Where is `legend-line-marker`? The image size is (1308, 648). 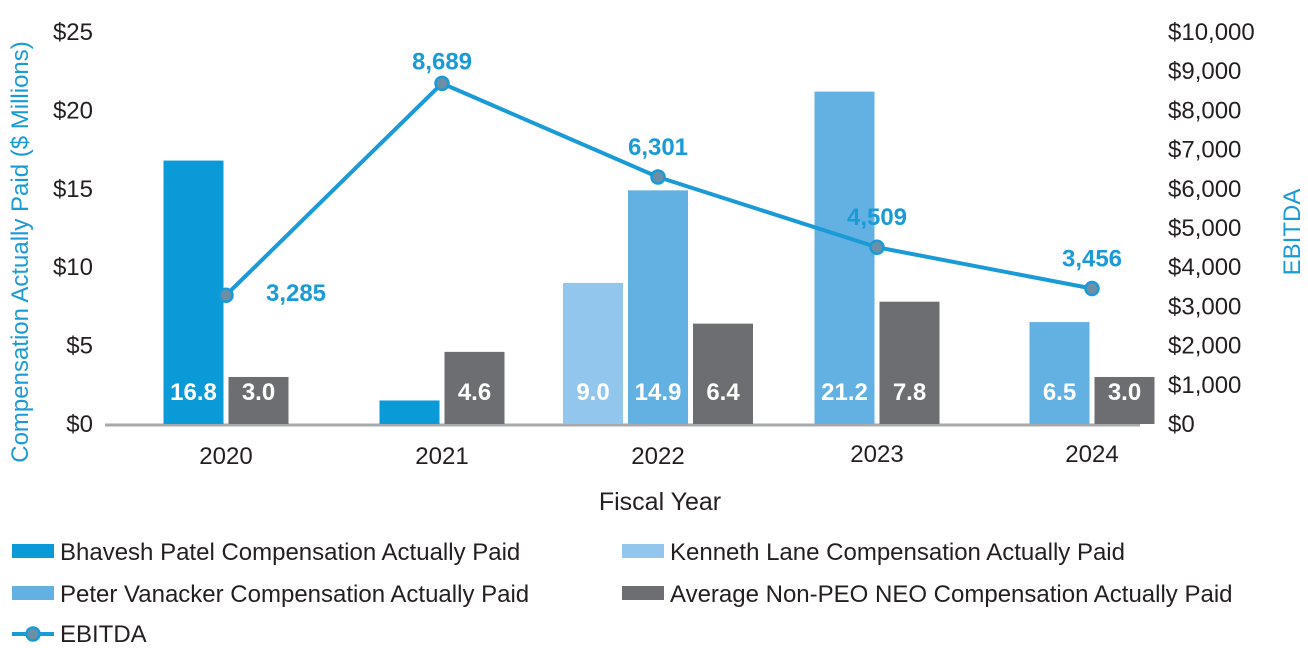
legend-line-marker is located at coordinates (33, 634).